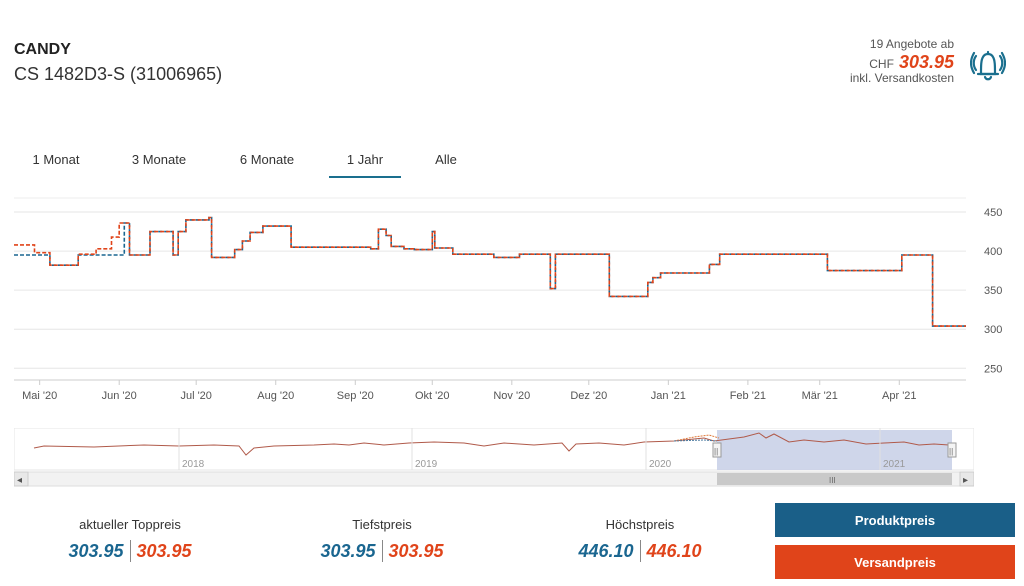 Image resolution: width=1024 pixels, height=586 pixels. Describe the element at coordinates (494, 459) in the screenshot. I see `navigator-chart: 2018 2019 2020 2021 || || ◂ III ▸` at that location.